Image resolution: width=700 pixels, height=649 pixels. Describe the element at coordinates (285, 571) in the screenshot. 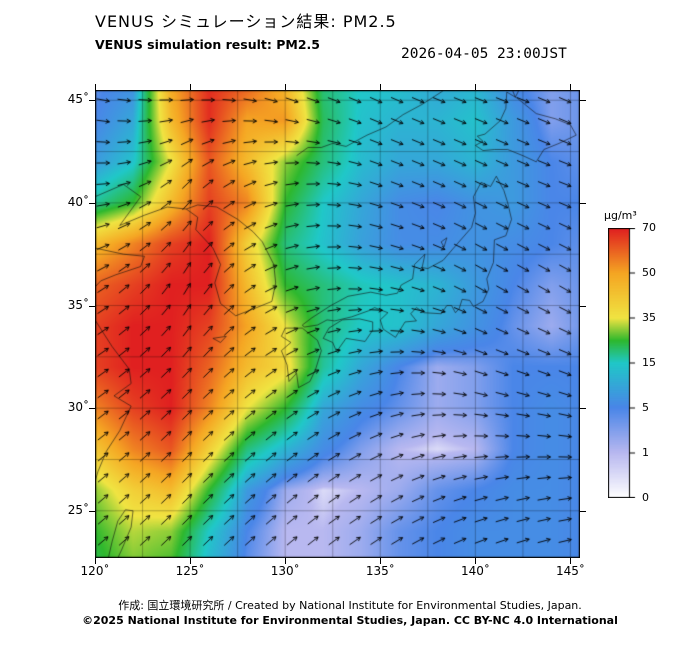

I see `lon-tick-label: 130˚` at that location.